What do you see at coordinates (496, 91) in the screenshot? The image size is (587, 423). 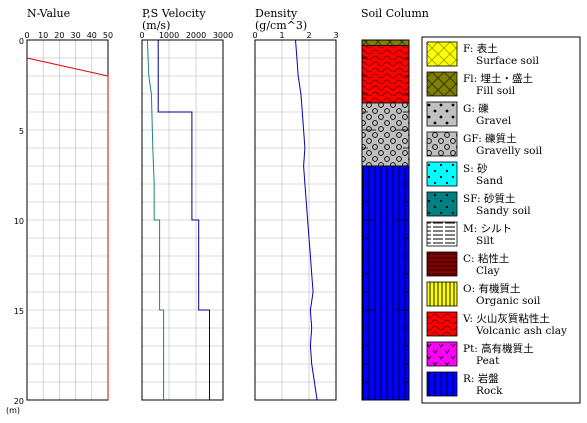 I see `legend-label-en: Fill soil` at bounding box center [496, 91].